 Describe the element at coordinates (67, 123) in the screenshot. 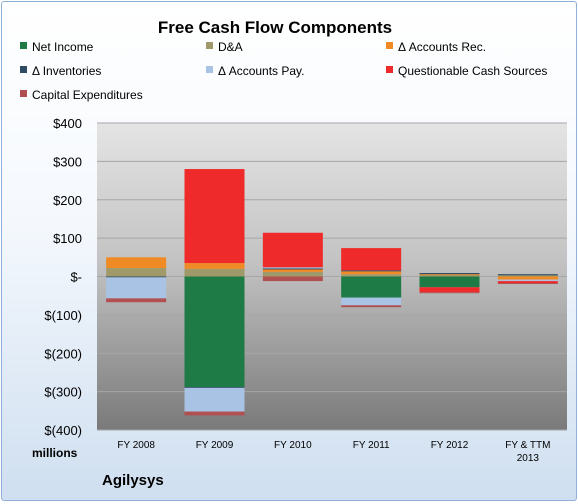

I see `y-tick-label: $400` at that location.